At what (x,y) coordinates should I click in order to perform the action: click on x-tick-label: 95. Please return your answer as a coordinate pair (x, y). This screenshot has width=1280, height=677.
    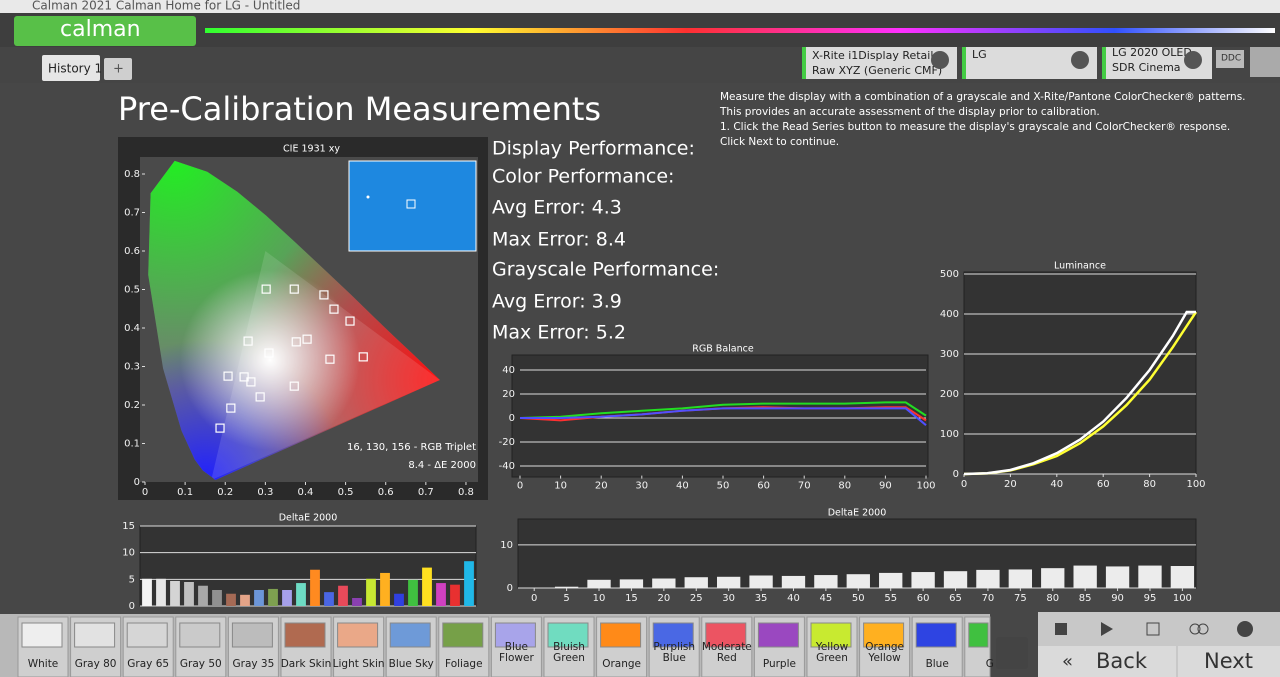
    Looking at the image, I should click on (1150, 598).